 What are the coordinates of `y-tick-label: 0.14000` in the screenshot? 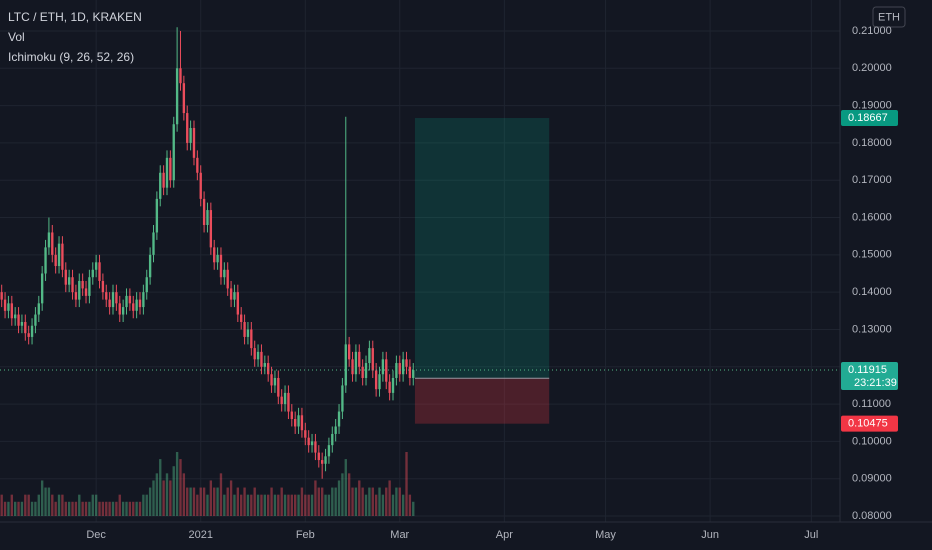 It's located at (872, 292).